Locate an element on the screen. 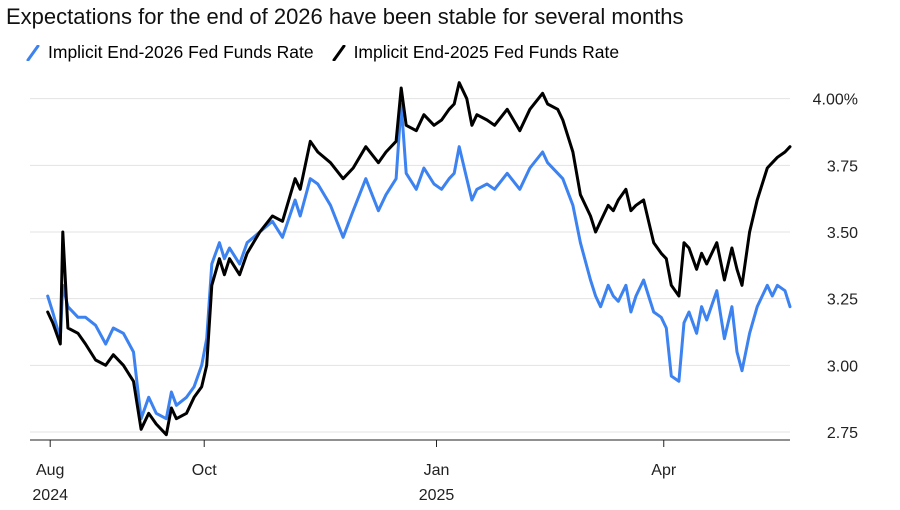  legend-item-end-2026: Implicit End-2026 Fed Funds Rate is located at coordinates (170, 52).